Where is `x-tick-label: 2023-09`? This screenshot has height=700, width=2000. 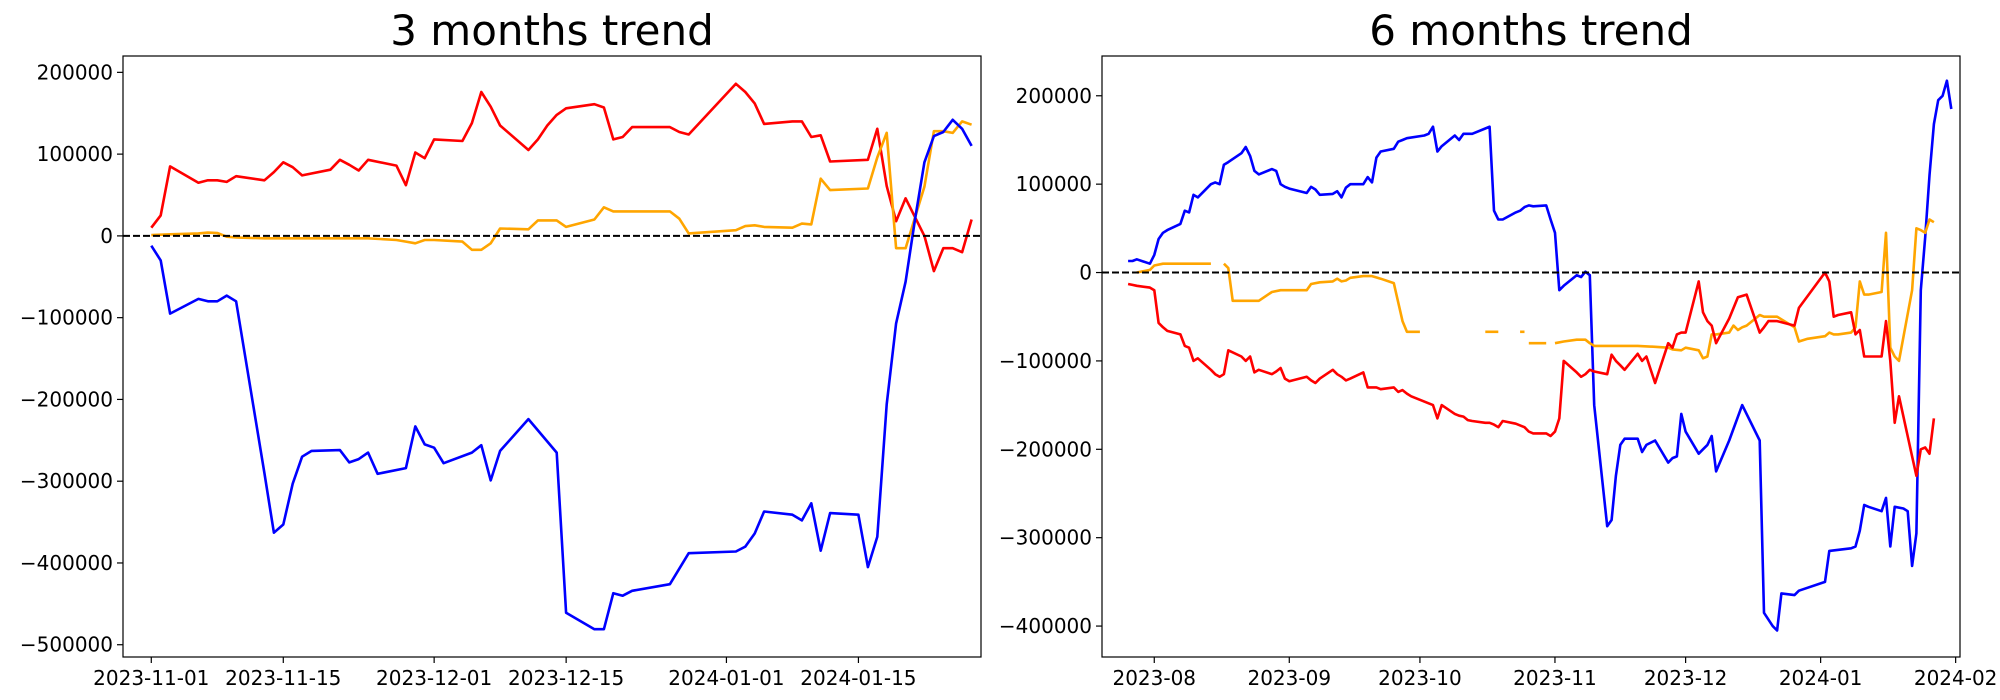
x-tick-label: 2023-09 is located at coordinates (1289, 678).